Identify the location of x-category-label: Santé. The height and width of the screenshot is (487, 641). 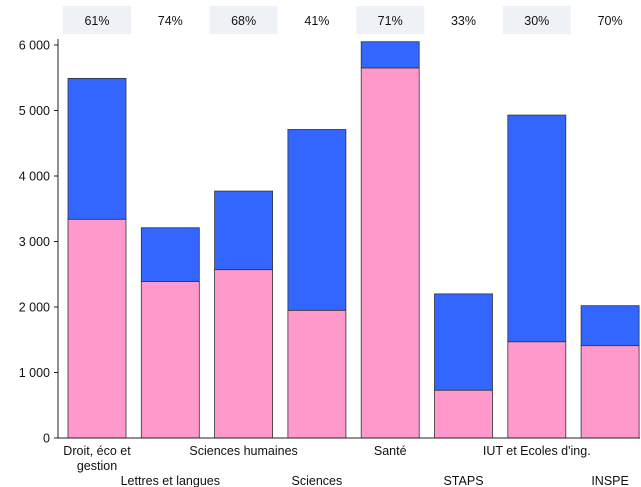
(390, 451).